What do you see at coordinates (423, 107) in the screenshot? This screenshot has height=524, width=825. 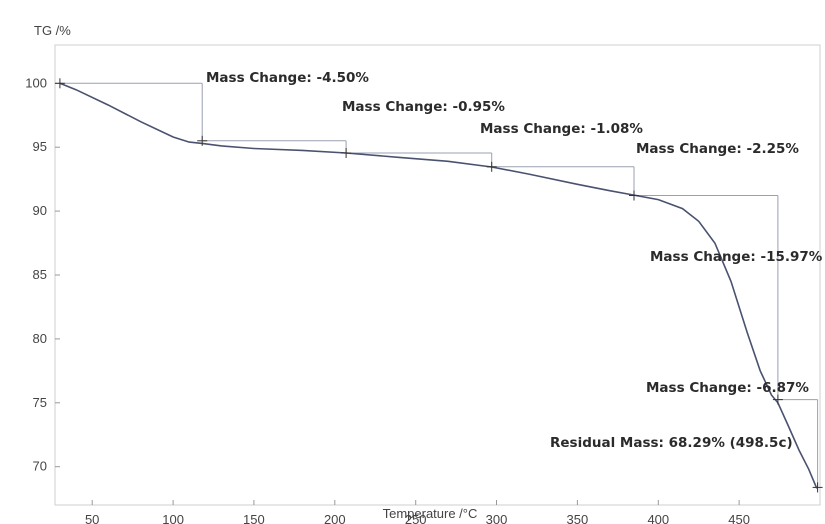 I see `mass-change-label: Mass Change: -0.95%` at bounding box center [423, 107].